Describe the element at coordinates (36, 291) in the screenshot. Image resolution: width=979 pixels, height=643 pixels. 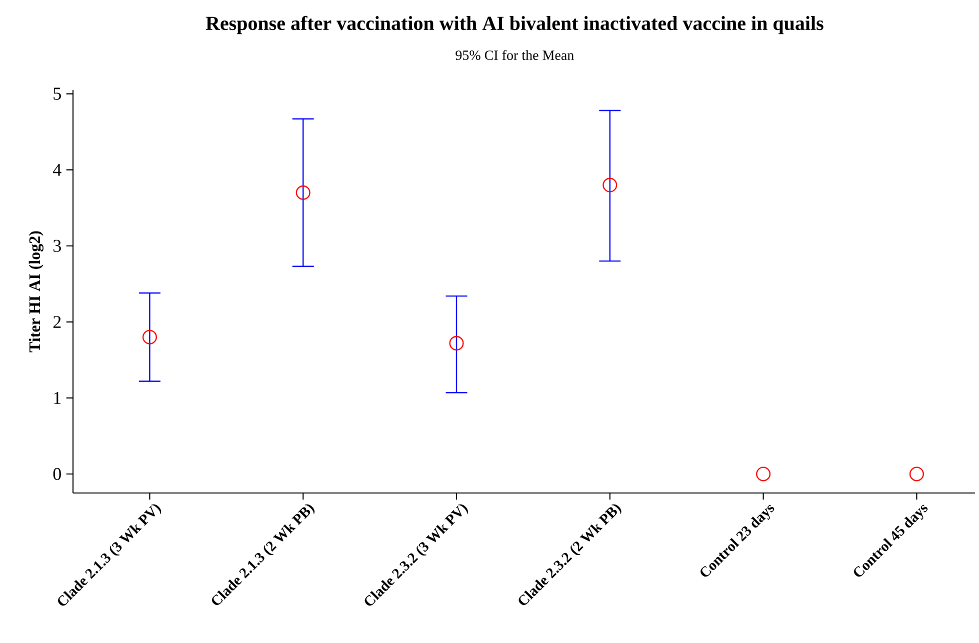
I see `y-axis-title: Titer HI AI (log2)` at that location.